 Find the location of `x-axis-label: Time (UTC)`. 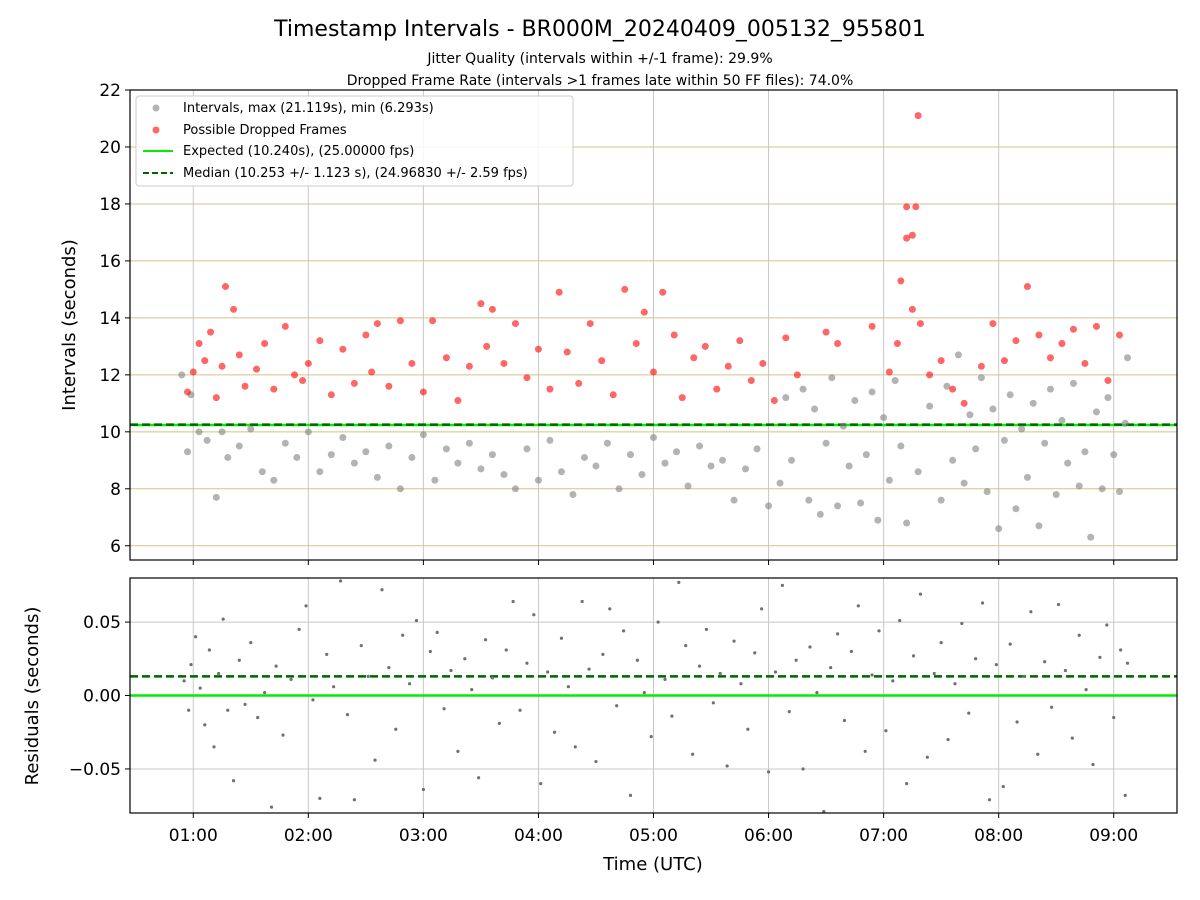

x-axis-label: Time (UTC) is located at coordinates (652, 864).